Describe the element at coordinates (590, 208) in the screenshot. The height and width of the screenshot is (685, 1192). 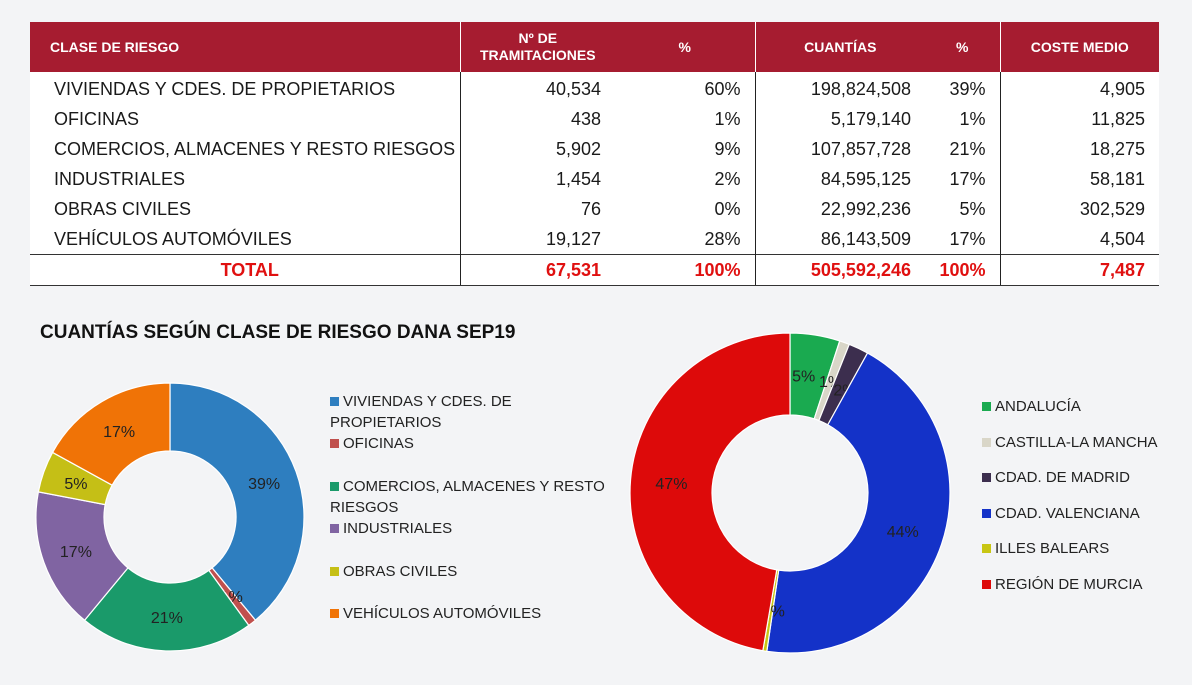
I see `cell-tramitaciones: 76` at that location.